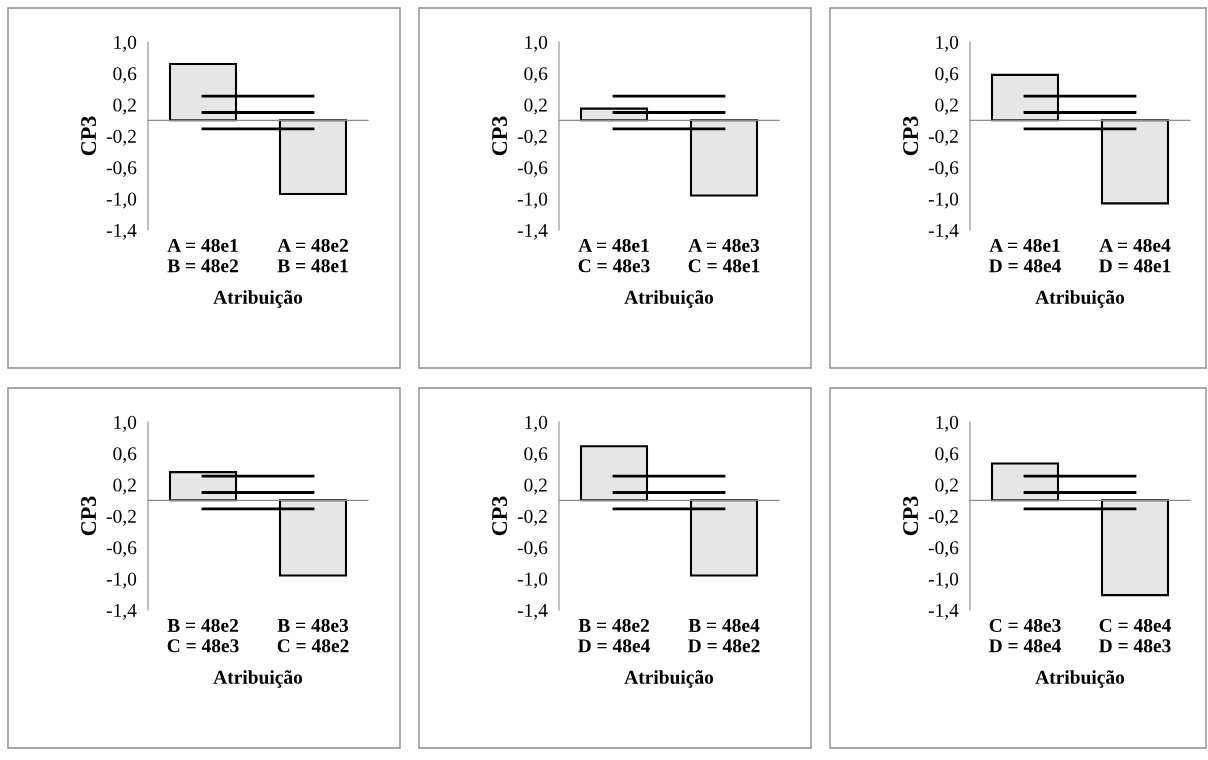  Describe the element at coordinates (1025, 255) in the screenshot. I see `x-tick-label: A = 48e1 D = 48e4` at that location.